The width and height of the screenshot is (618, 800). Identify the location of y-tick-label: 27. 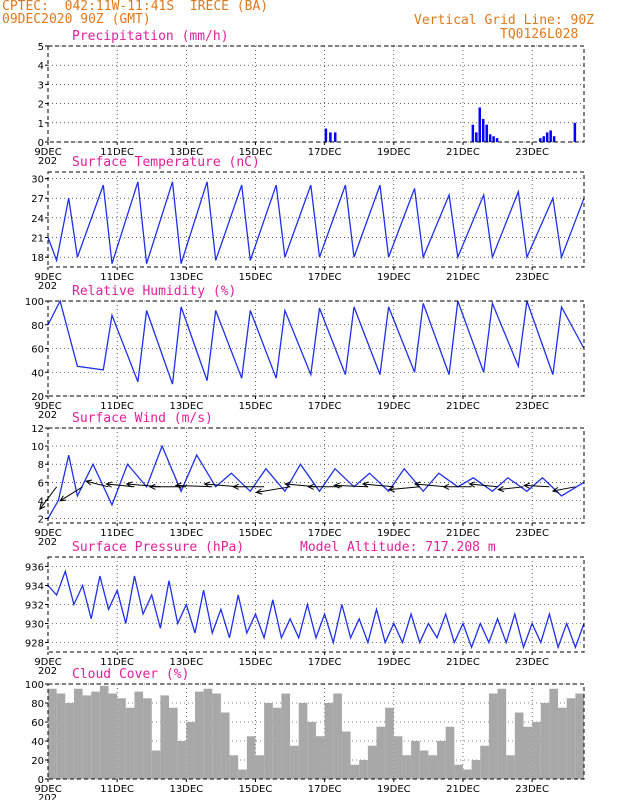
(37, 199).